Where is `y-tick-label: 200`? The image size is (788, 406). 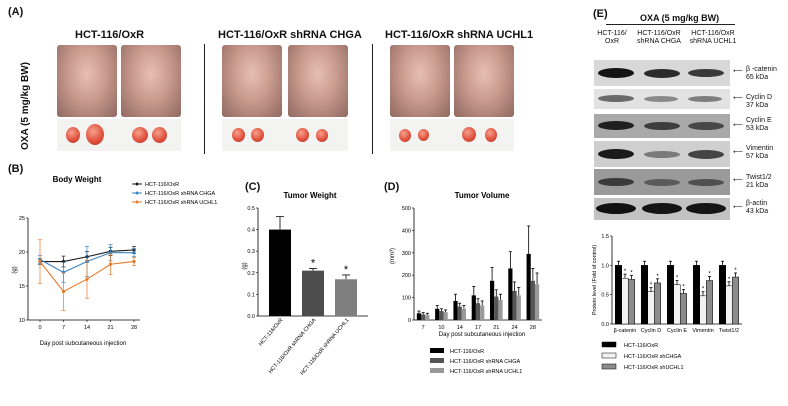
y-tick-label: 200 is located at coordinates (406, 276).